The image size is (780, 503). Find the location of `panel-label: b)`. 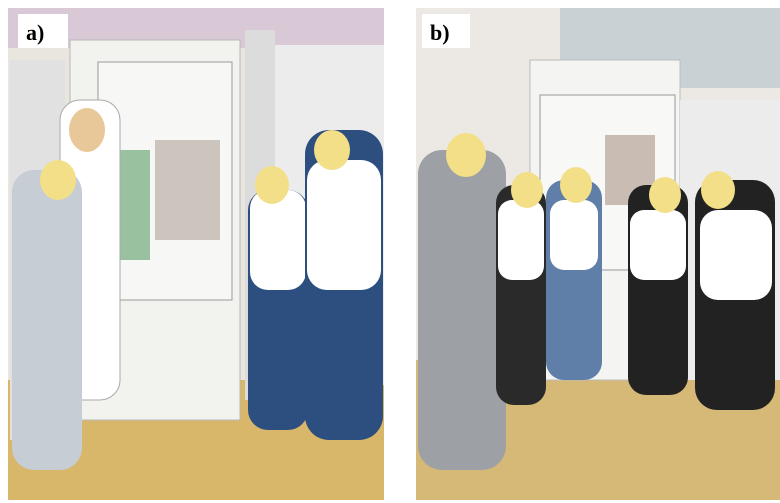

panel-label: b) is located at coordinates (440, 32).